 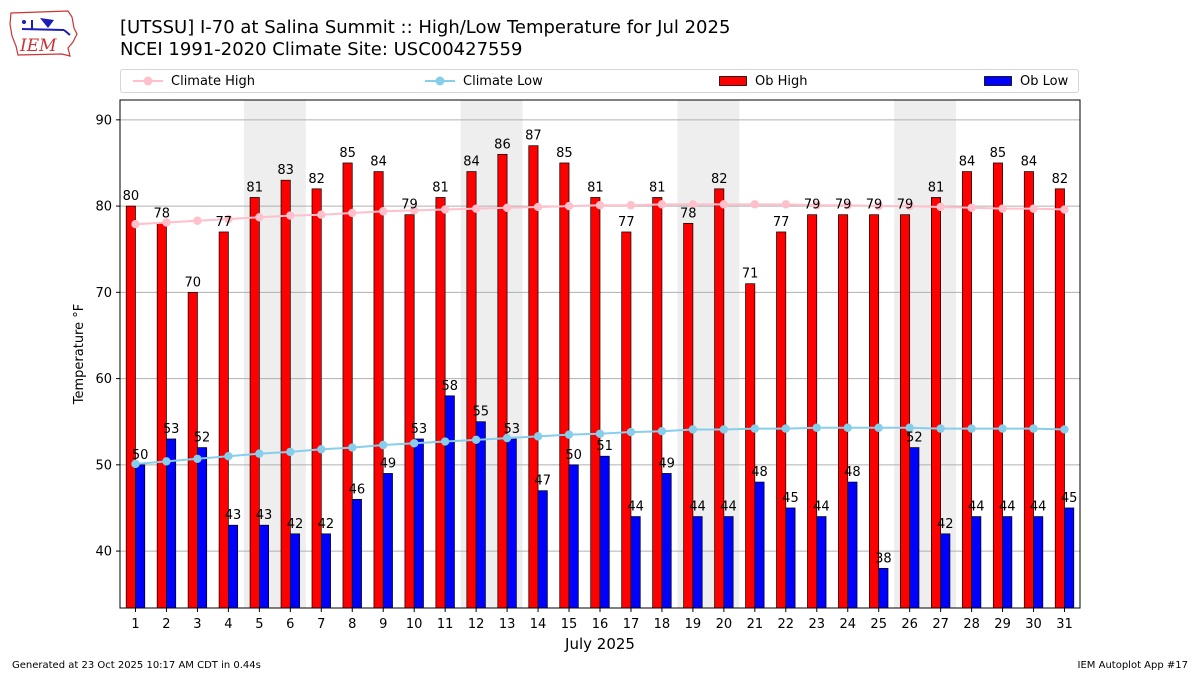 What do you see at coordinates (193, 282) in the screenshot?
I see `ob-high-value-label: 70` at bounding box center [193, 282].